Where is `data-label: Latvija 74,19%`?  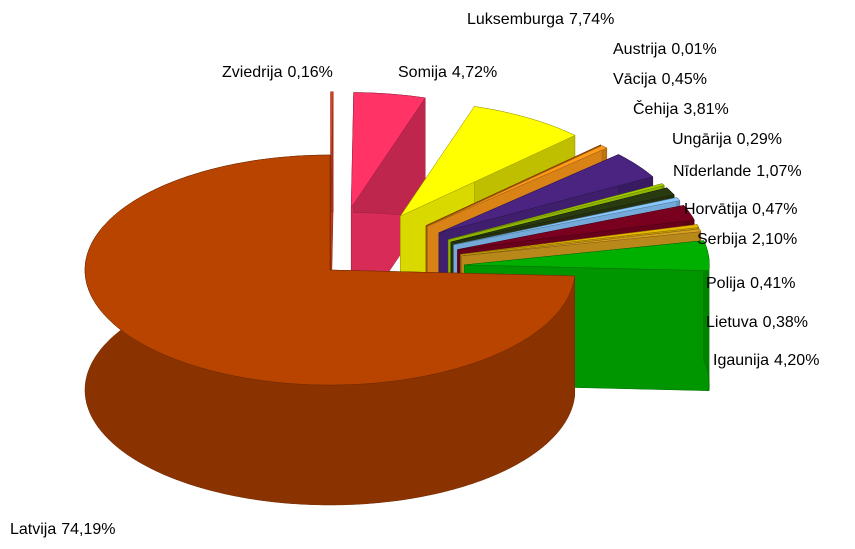 data-label: Latvija 74,19% is located at coordinates (63, 529).